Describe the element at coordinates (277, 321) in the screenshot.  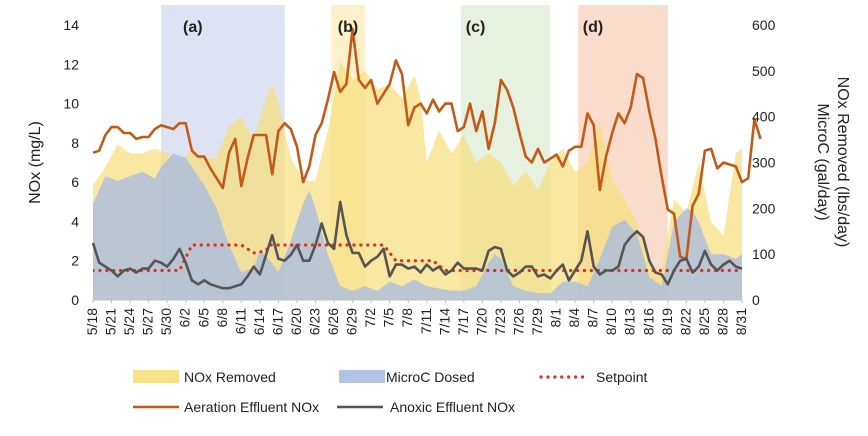
I see `x-tick-label: 6/17` at that location.